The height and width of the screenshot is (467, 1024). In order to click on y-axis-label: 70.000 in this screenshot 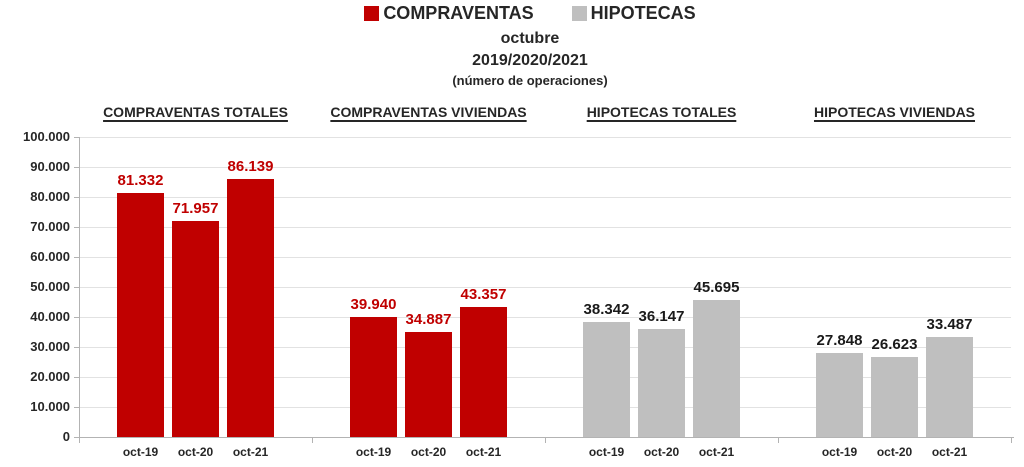, I will do `click(50, 226)`.